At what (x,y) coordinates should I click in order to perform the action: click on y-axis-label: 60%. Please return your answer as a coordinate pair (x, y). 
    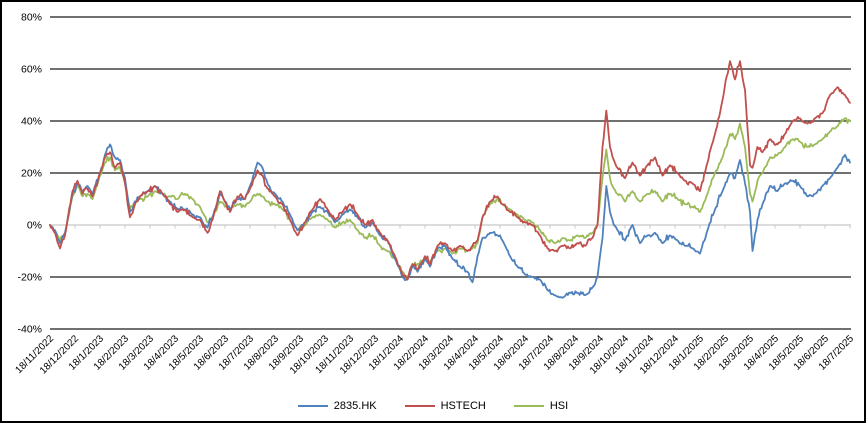
    Looking at the image, I should click on (31, 70).